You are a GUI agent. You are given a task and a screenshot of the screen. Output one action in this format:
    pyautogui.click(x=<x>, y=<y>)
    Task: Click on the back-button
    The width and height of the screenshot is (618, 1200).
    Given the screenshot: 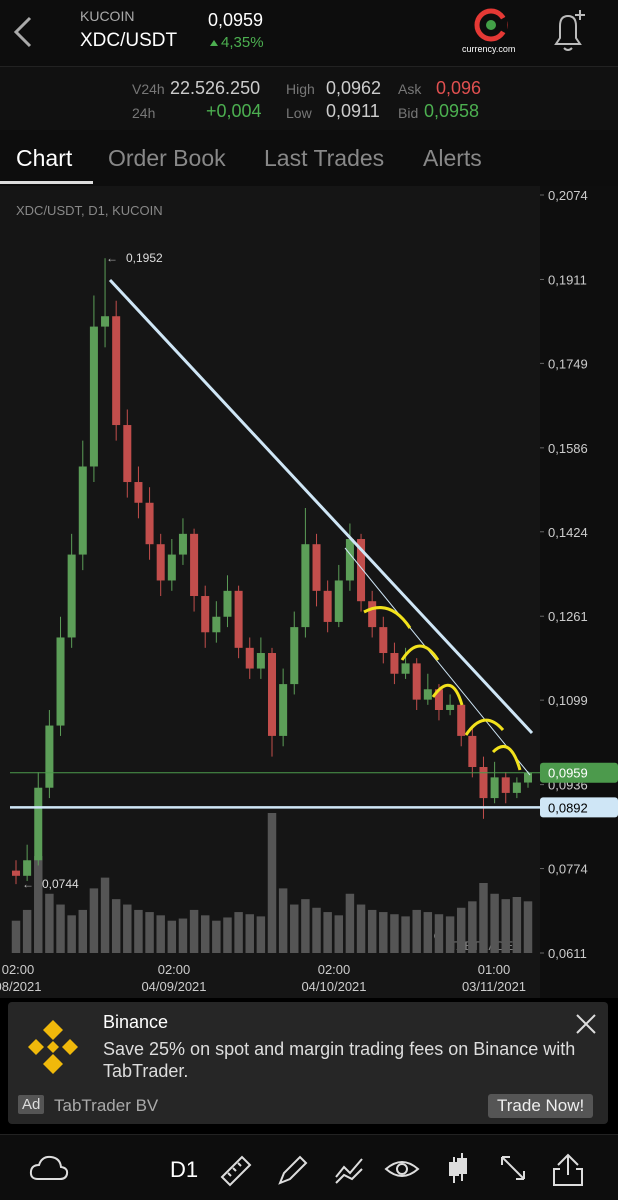 What is the action you would take?
    pyautogui.click(x=23, y=32)
    